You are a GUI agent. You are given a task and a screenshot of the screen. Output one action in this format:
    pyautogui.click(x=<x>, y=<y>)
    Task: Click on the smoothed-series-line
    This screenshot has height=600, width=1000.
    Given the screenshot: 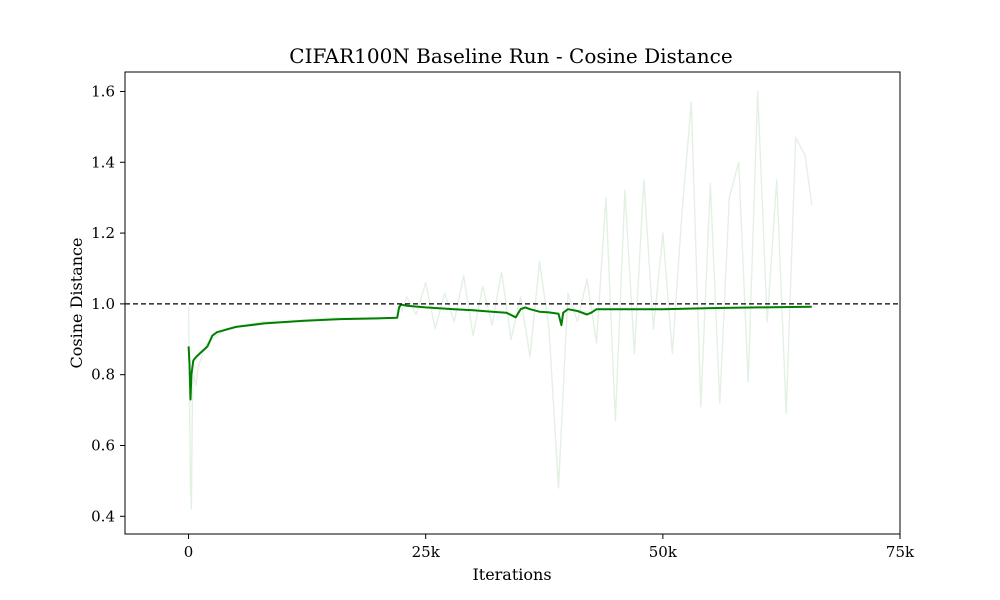 What is the action you would take?
    pyautogui.click(x=499, y=352)
    